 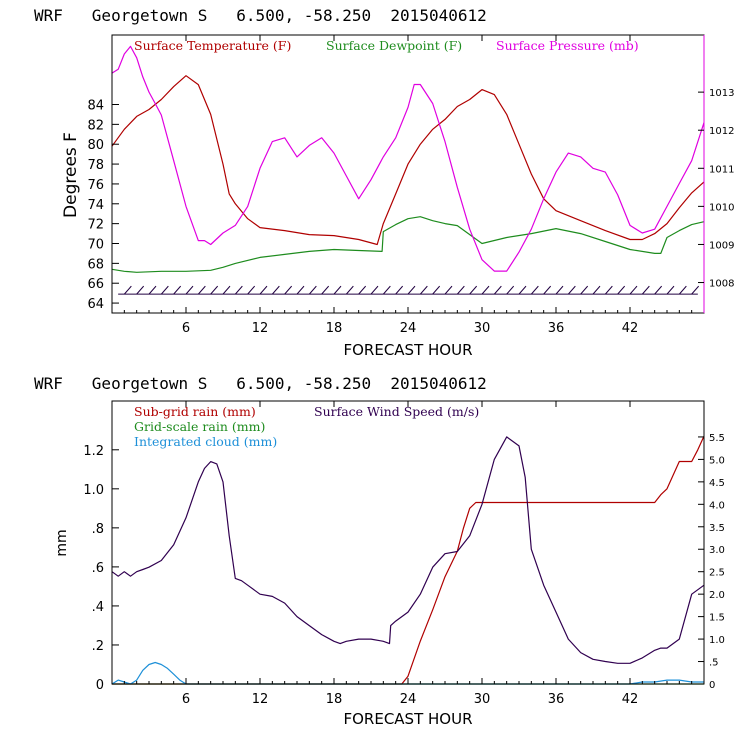 What do you see at coordinates (717, 550) in the screenshot?
I see `y2-tick-label: 3.0` at bounding box center [717, 550].